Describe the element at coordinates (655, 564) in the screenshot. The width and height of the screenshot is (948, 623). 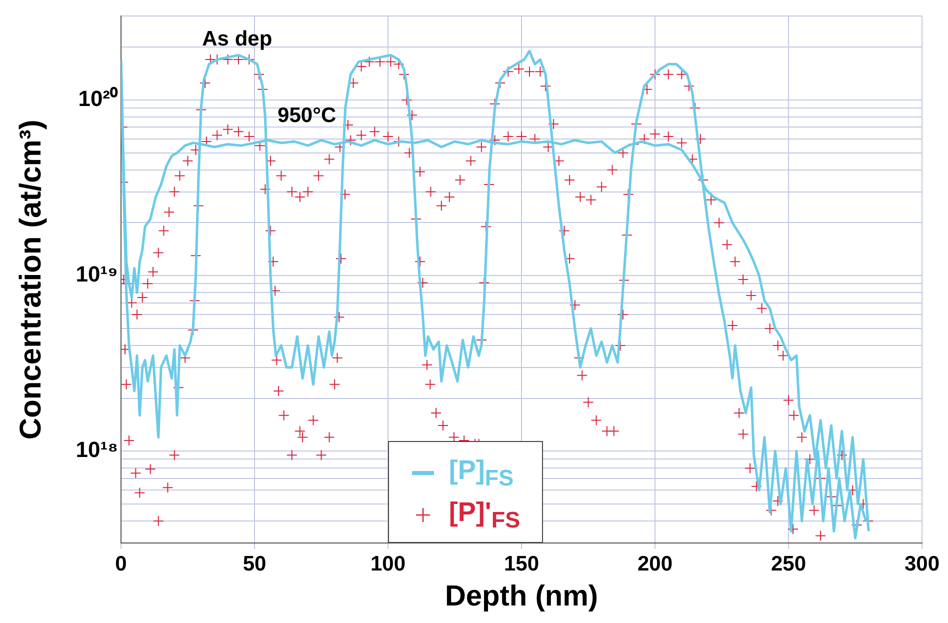
I see `x-tick-label: 200` at that location.